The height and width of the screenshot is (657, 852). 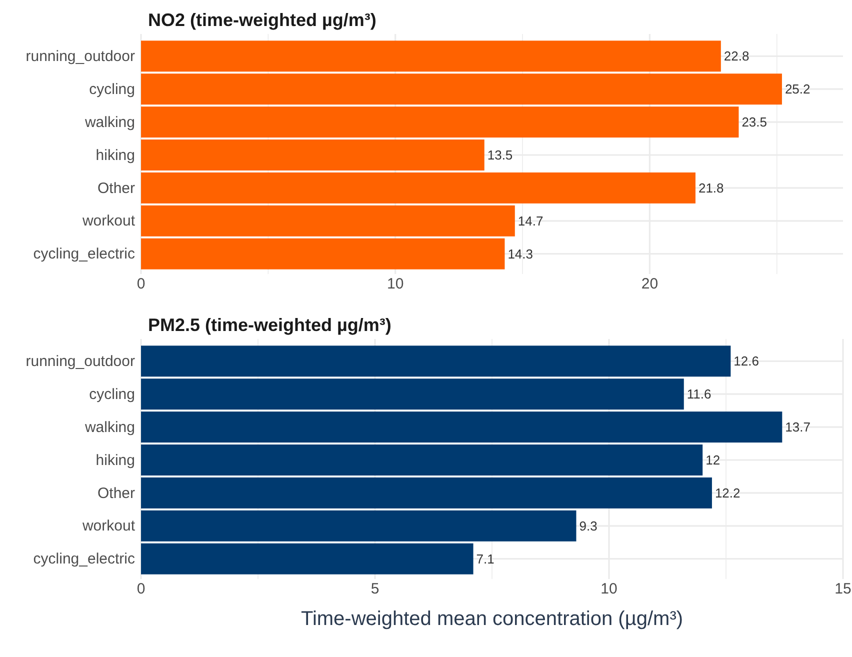 What do you see at coordinates (485, 558) in the screenshot?
I see `data-label: 7.1` at bounding box center [485, 558].